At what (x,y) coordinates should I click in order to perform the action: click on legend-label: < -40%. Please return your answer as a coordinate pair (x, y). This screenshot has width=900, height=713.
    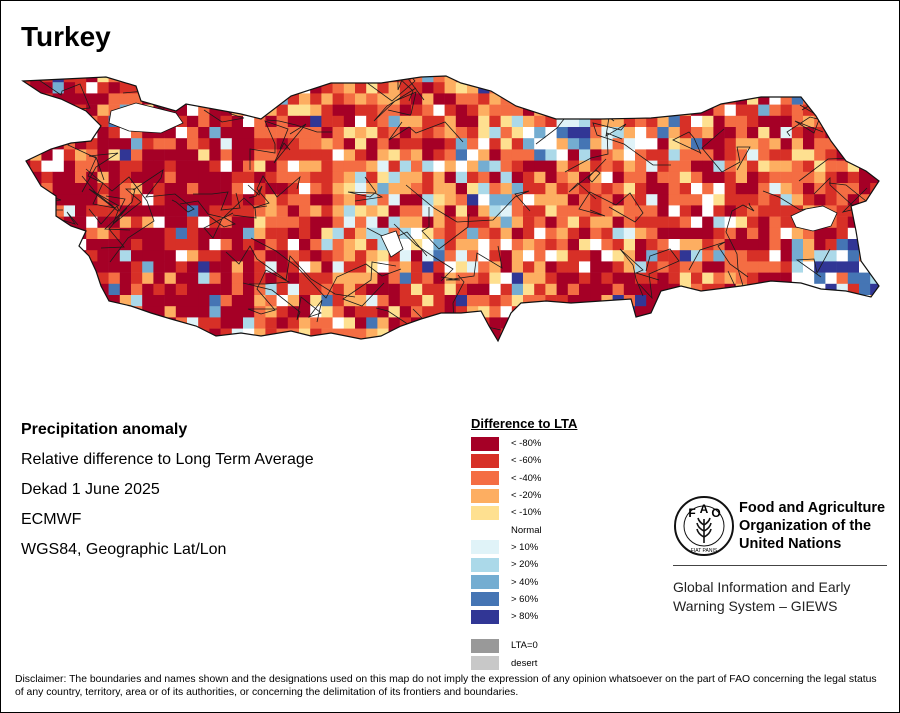
    Looking at the image, I should click on (526, 478).